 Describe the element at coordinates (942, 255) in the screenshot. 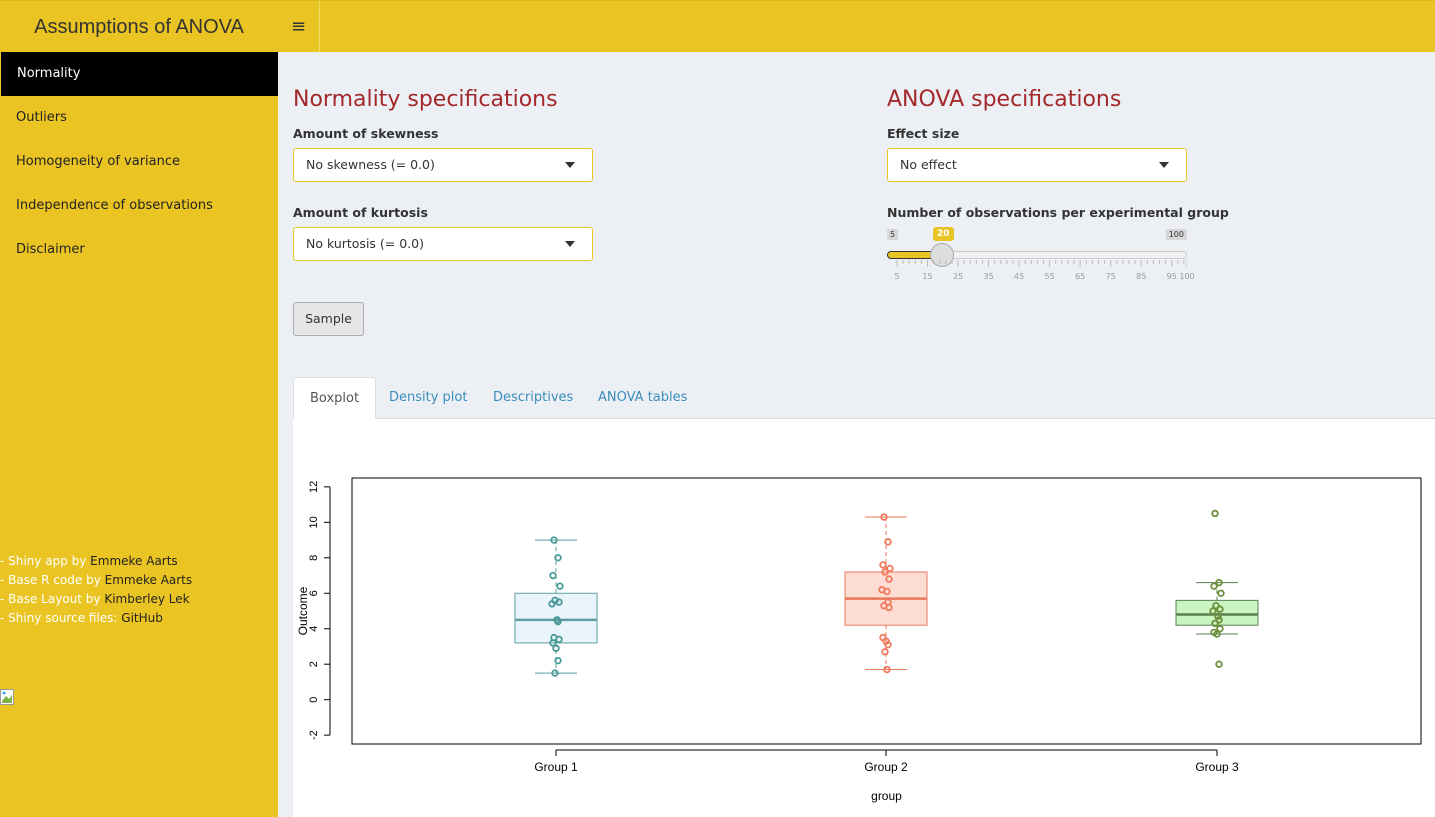

I see `slider-handle` at that location.